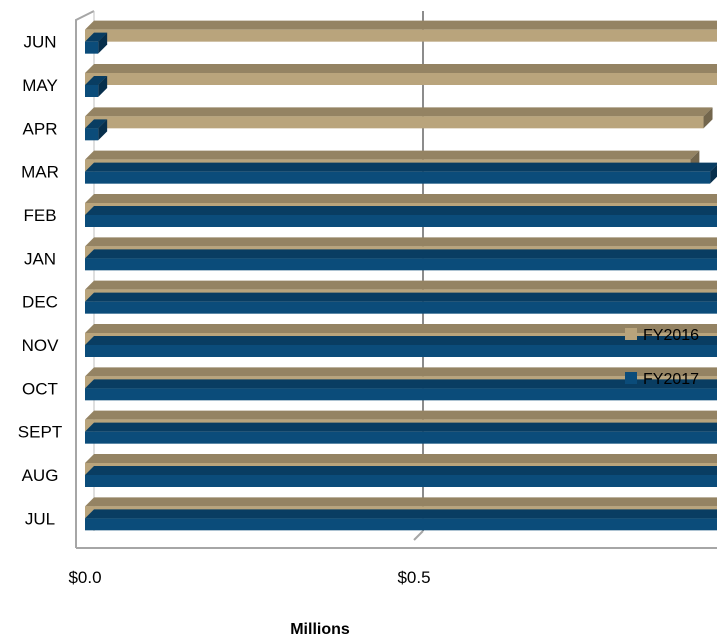 The image size is (717, 642). I want to click on x-tick-label: $0.0, so click(84, 577).